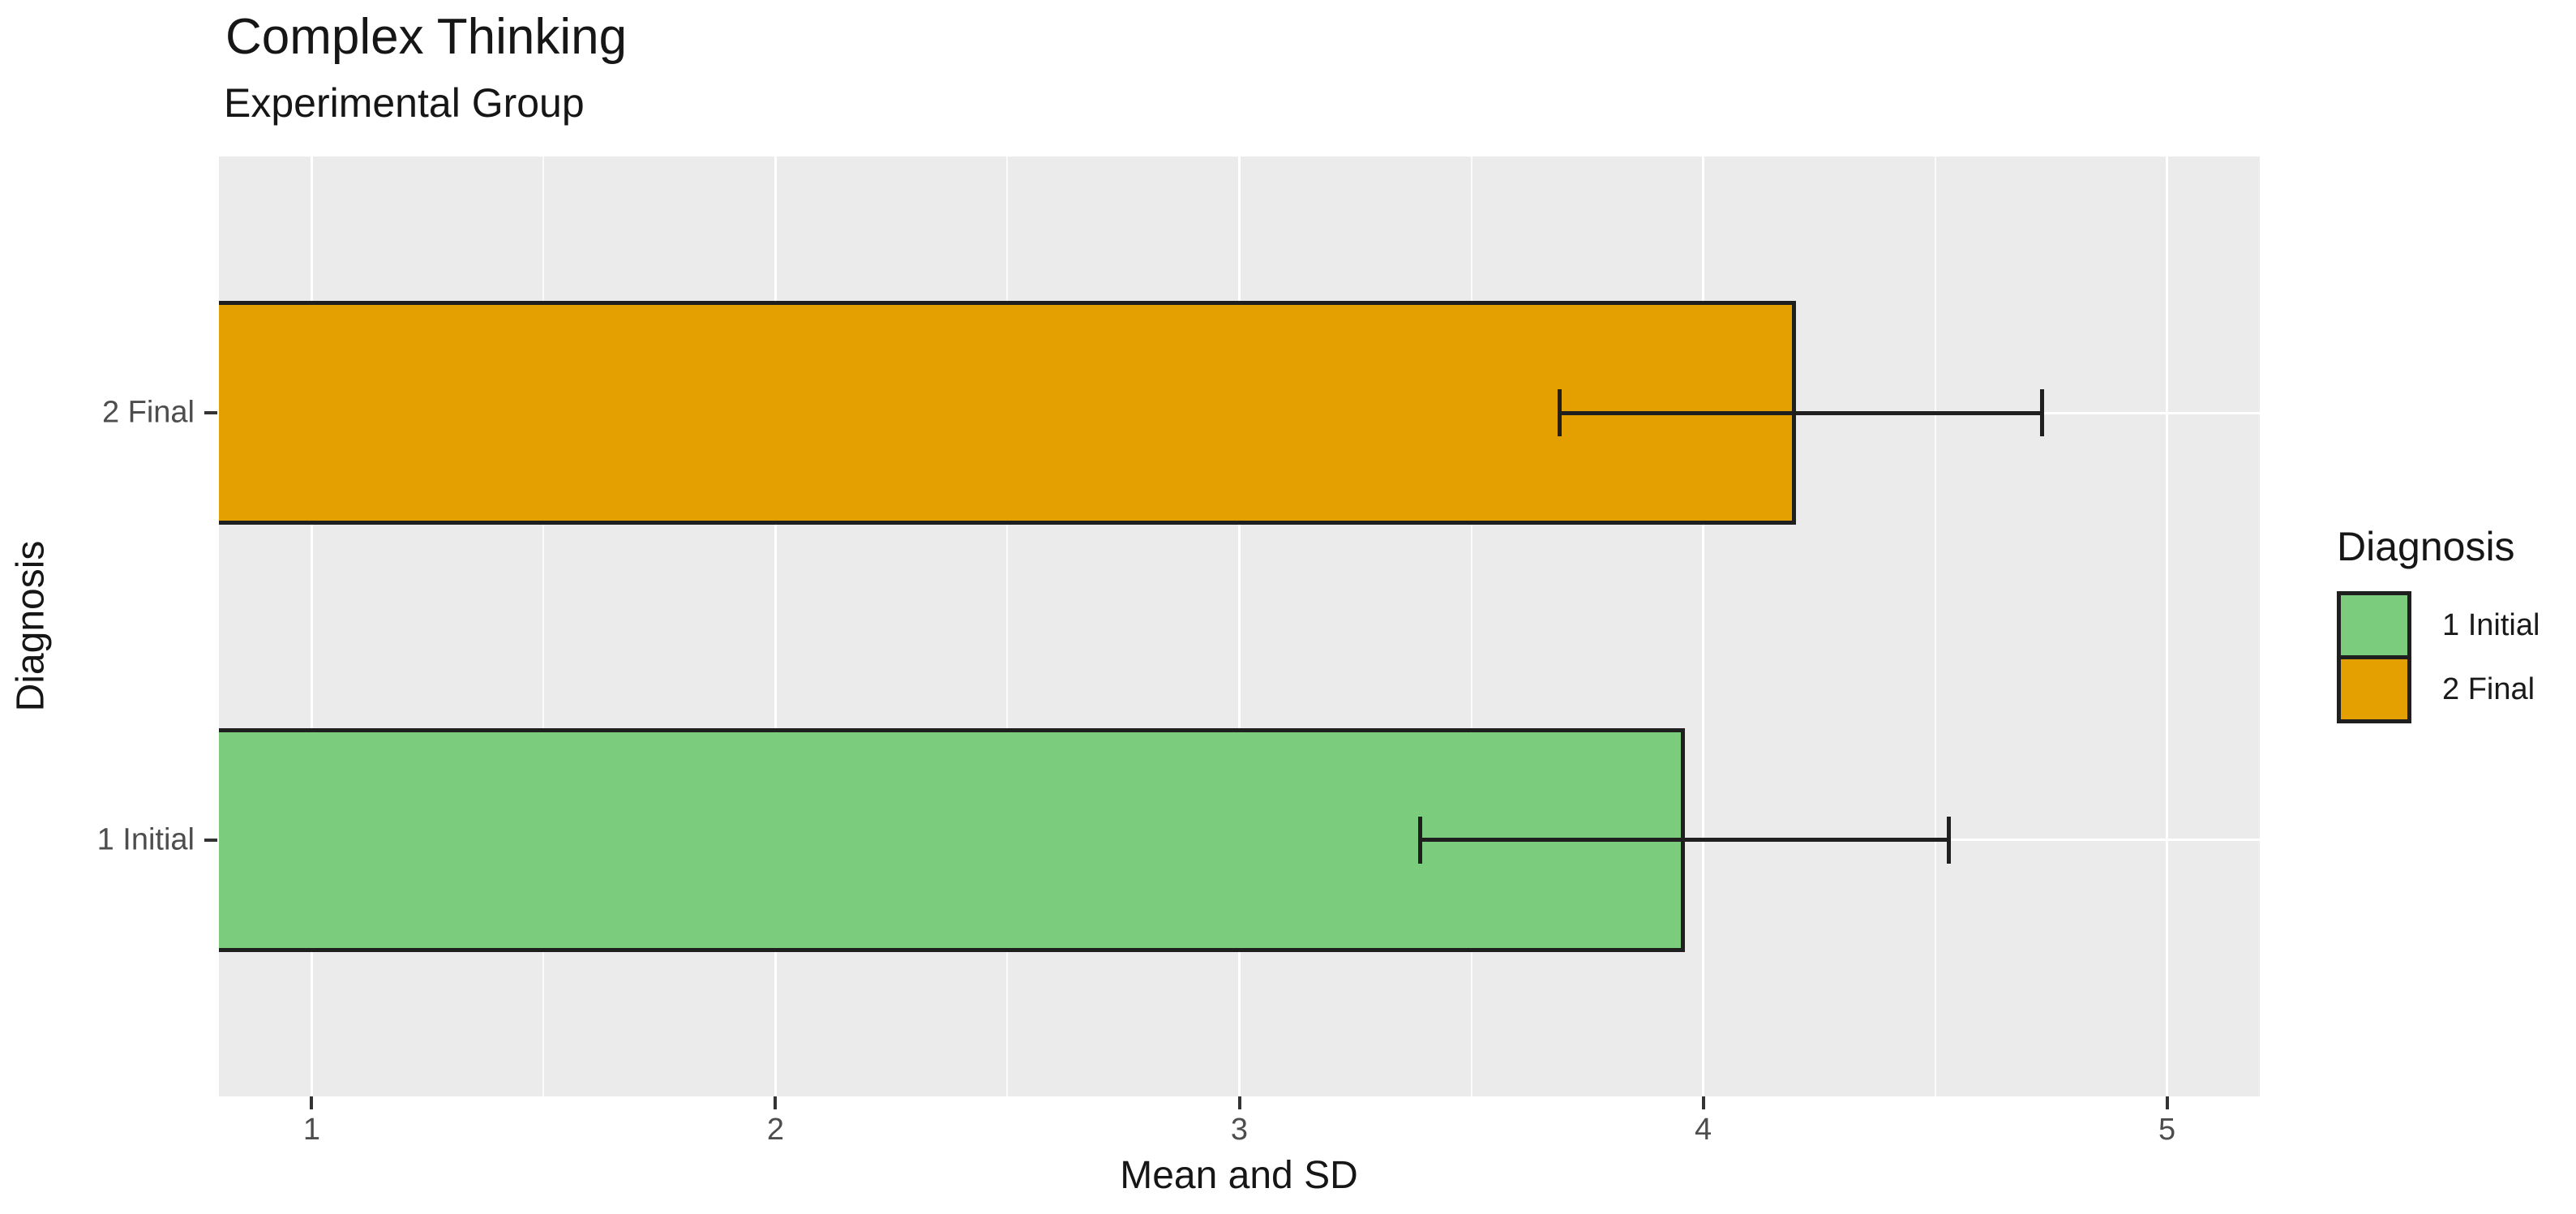 The image size is (2576, 1214). What do you see at coordinates (2041, 413) in the screenshot?
I see `errorbar-cap-high-2-final` at bounding box center [2041, 413].